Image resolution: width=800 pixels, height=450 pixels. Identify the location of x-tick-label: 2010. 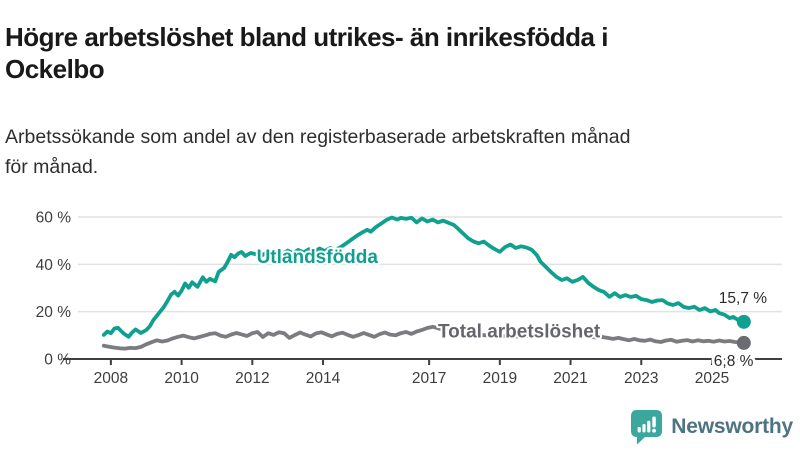
(181, 378).